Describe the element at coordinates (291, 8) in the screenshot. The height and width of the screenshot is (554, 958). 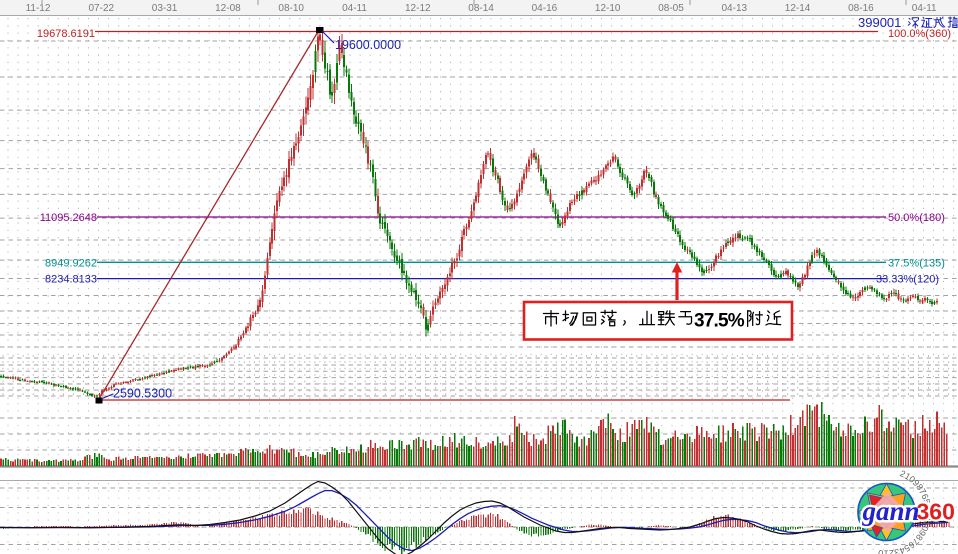
I see `svg-text: 08-10` at that location.